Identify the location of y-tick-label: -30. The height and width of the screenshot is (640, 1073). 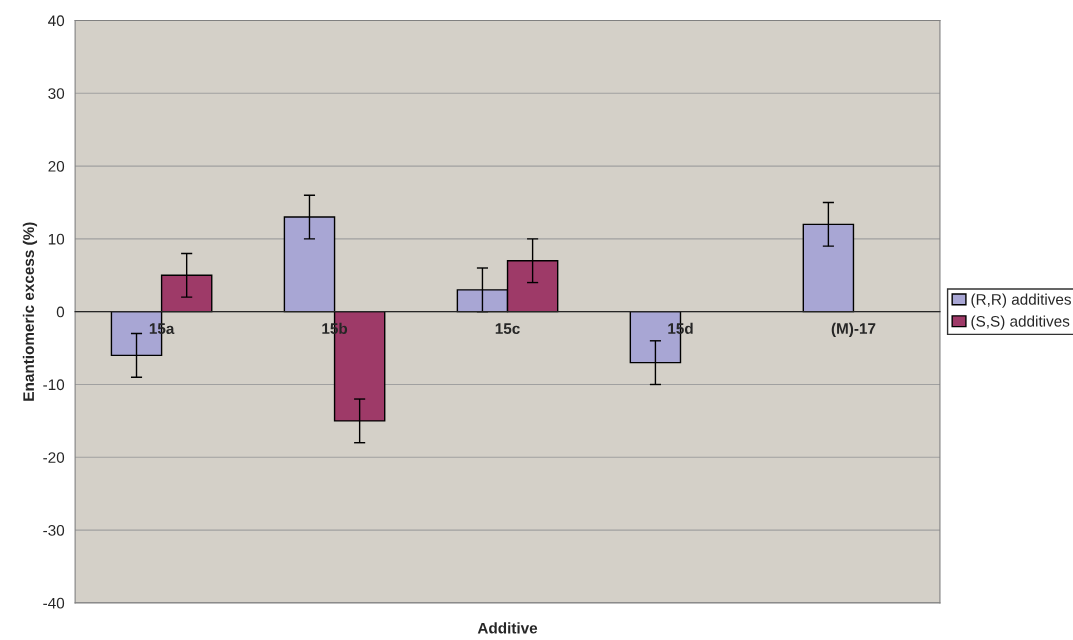
(54, 530).